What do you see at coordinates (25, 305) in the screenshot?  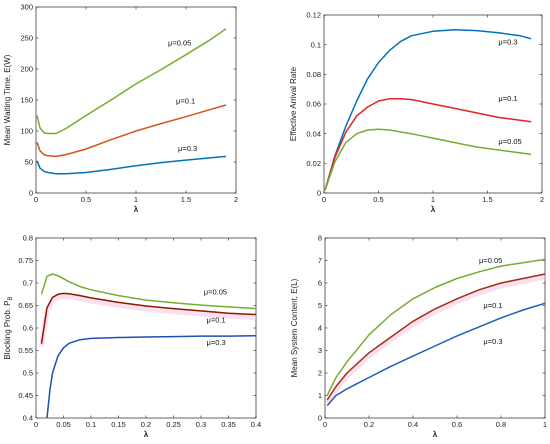 I see `y-tick-label: 0.65` at bounding box center [25, 305].